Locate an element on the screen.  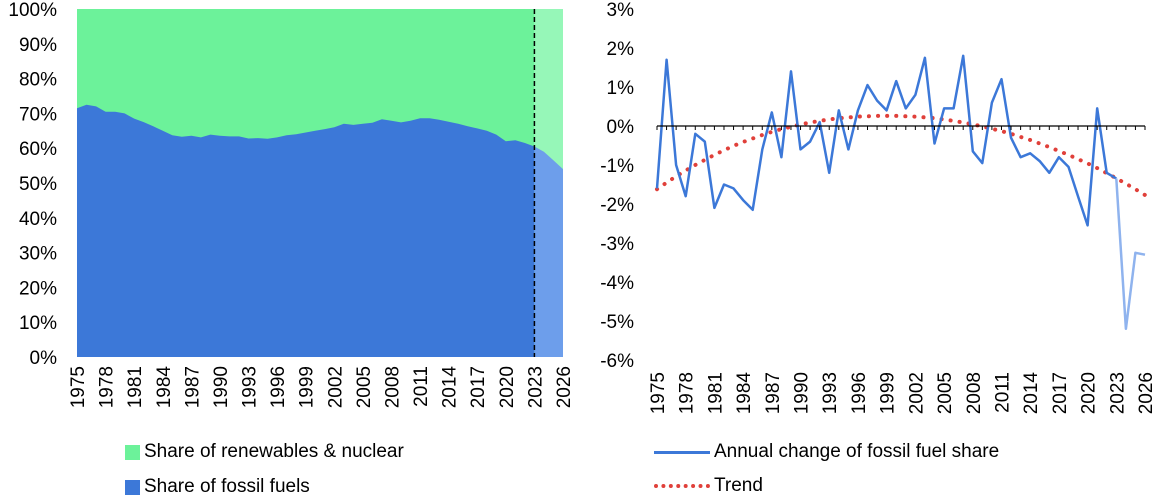
y-tick-label: 60% is located at coordinates (38, 149).